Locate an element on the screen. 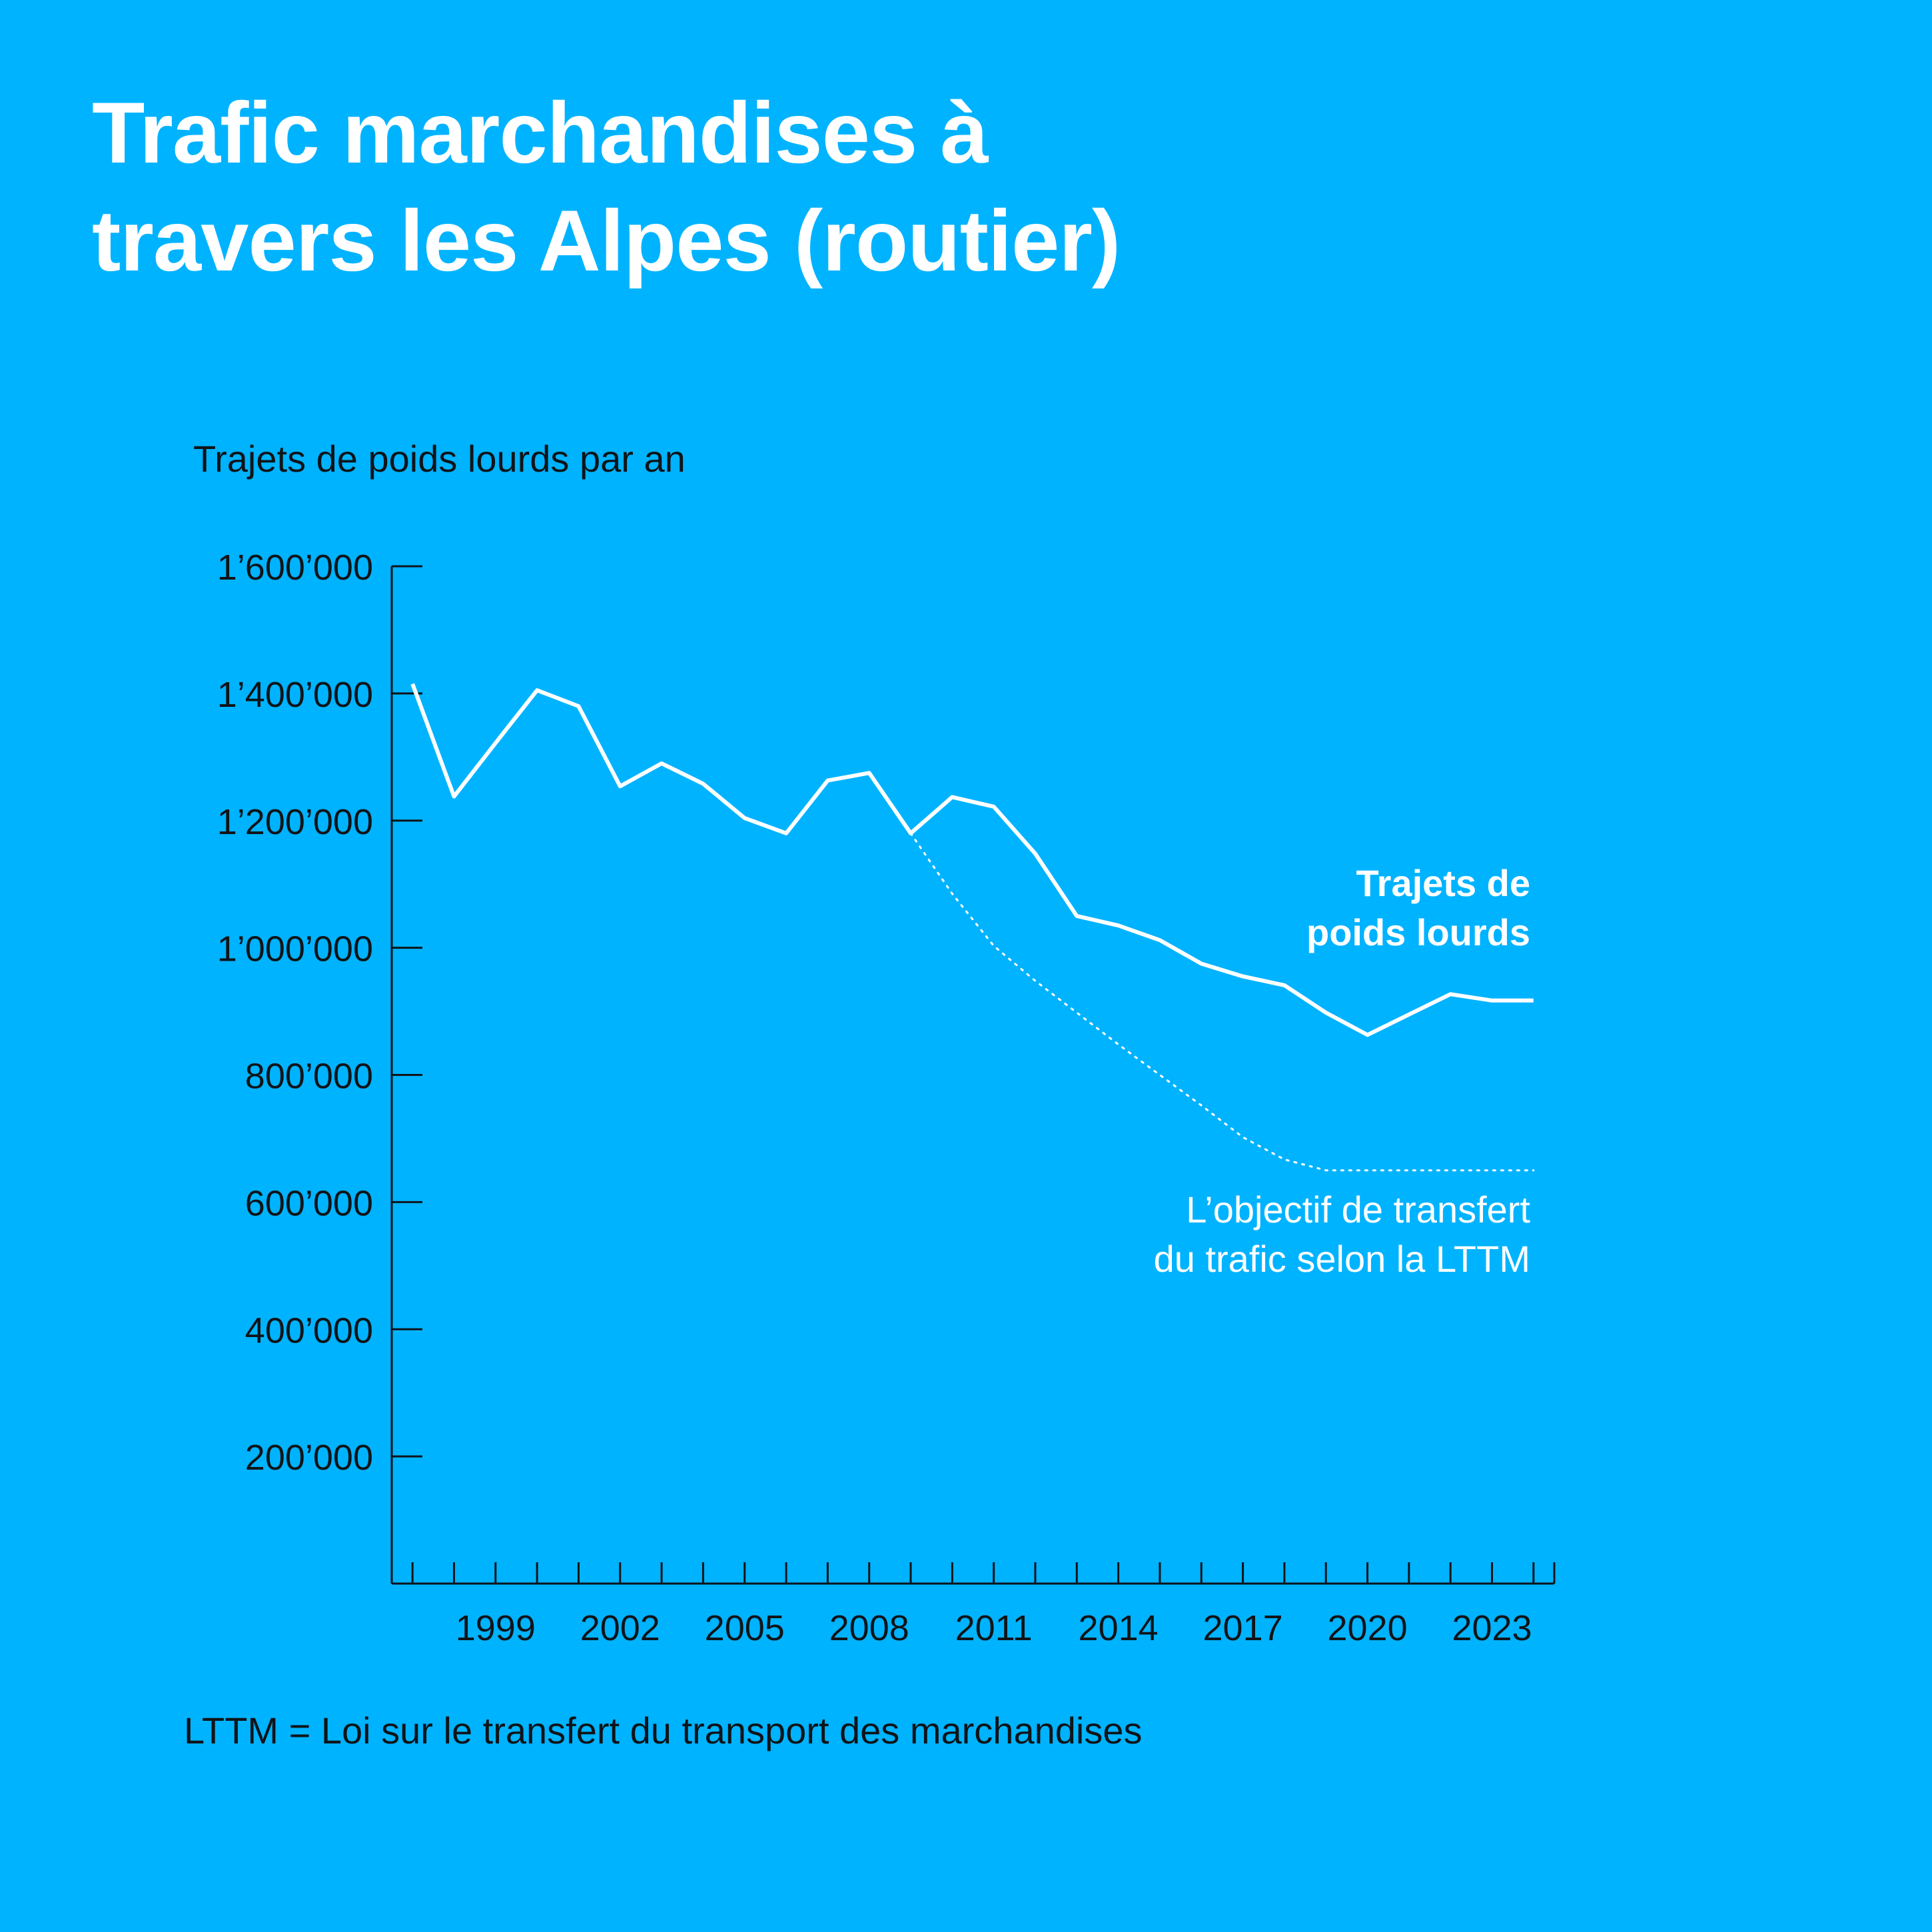 The width and height of the screenshot is (1932, 1932). x-tick-label: 2011 is located at coordinates (994, 1628).